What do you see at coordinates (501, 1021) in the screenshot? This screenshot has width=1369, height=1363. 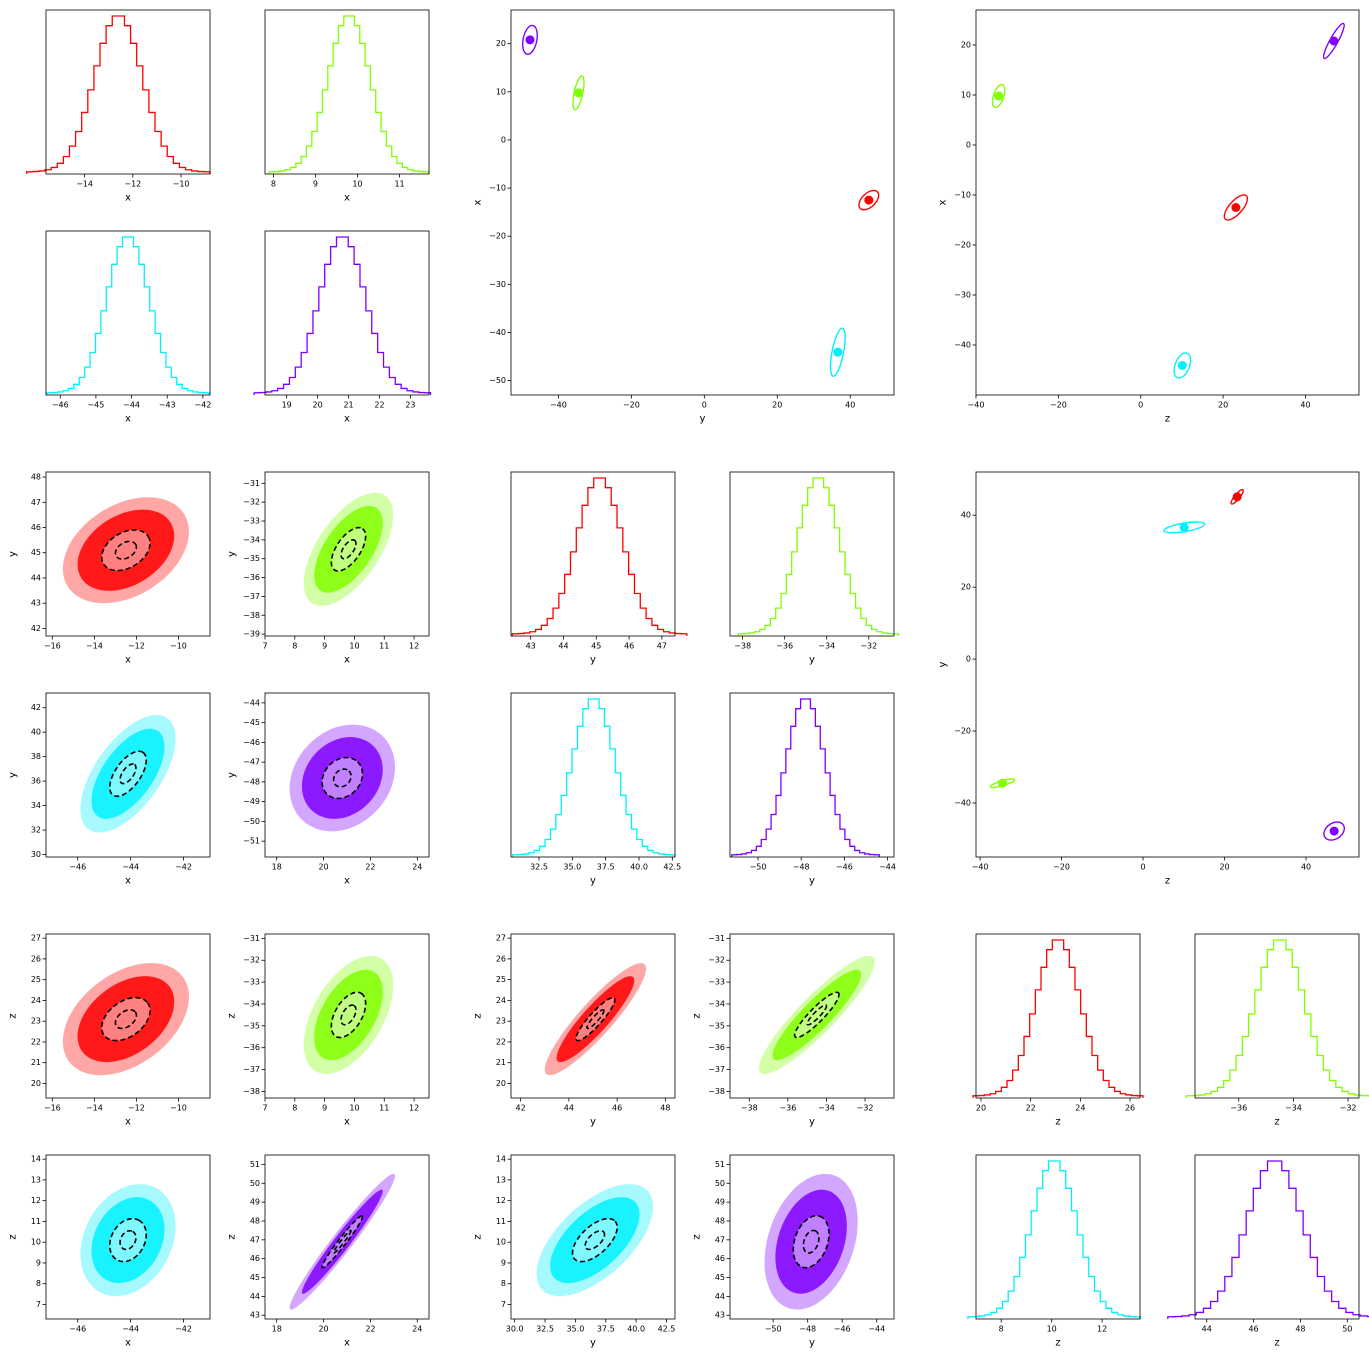 I see `y-tick-label: 23` at bounding box center [501, 1021].